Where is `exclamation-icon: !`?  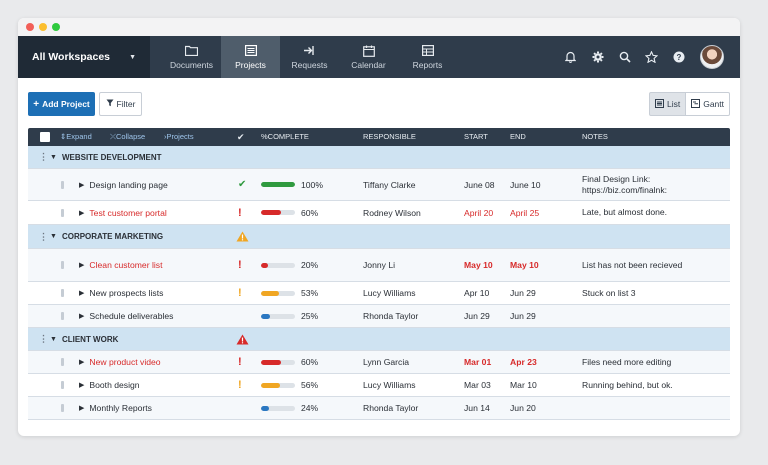 exclamation-icon: ! is located at coordinates (240, 212).